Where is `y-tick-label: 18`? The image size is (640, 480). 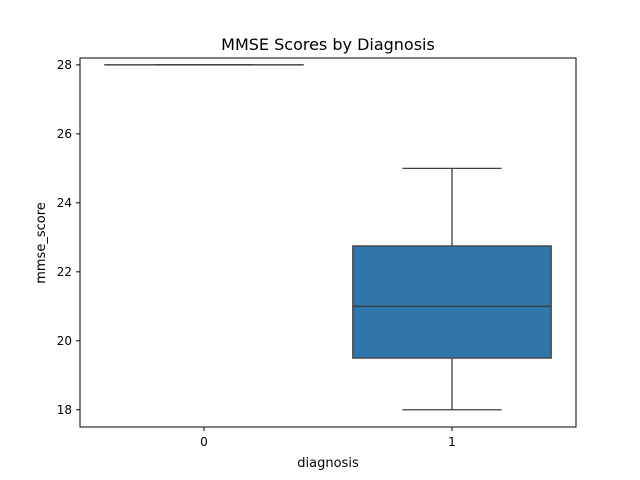 y-tick-label: 18 is located at coordinates (64, 410).